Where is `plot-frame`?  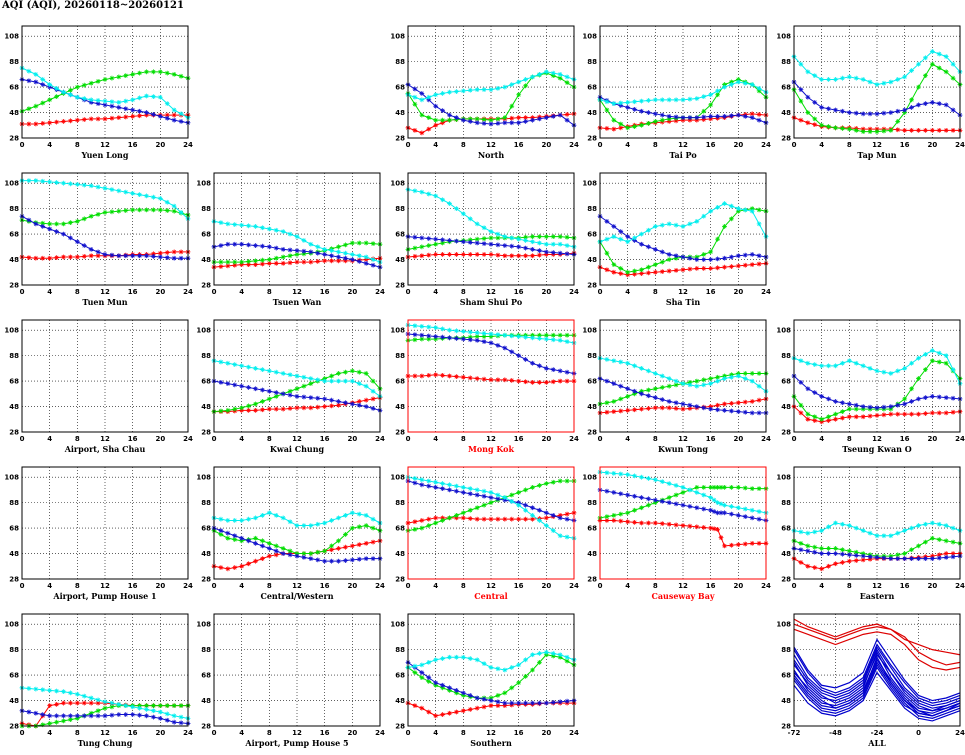
plot-frame is located at coordinates (683, 376).